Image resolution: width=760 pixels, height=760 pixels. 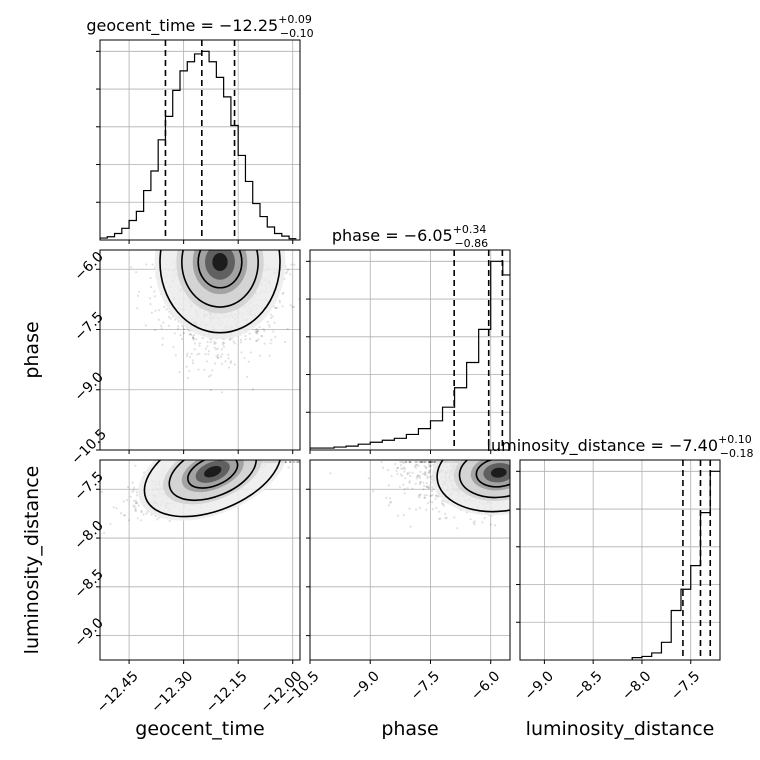 I want to click on hist-panel-luminosity_distance, so click(x=618, y=561).